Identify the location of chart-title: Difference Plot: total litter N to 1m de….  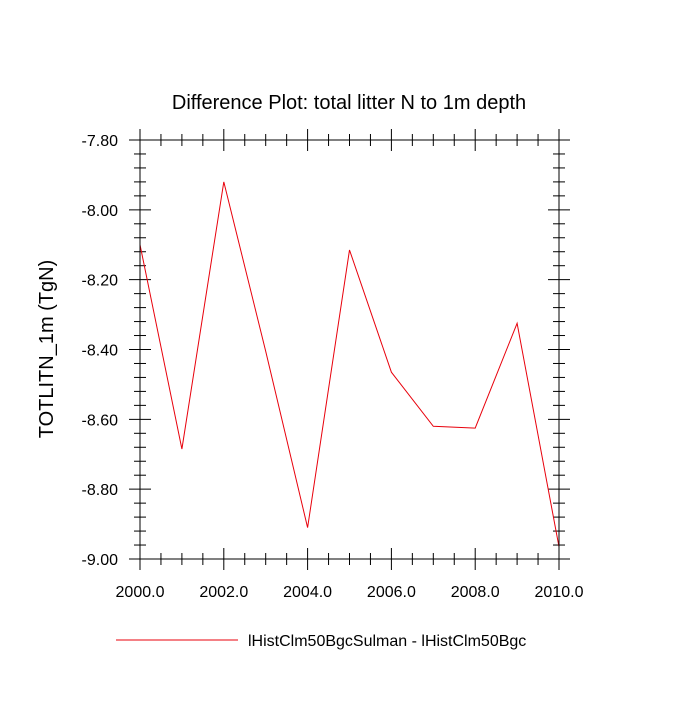
(349, 103).